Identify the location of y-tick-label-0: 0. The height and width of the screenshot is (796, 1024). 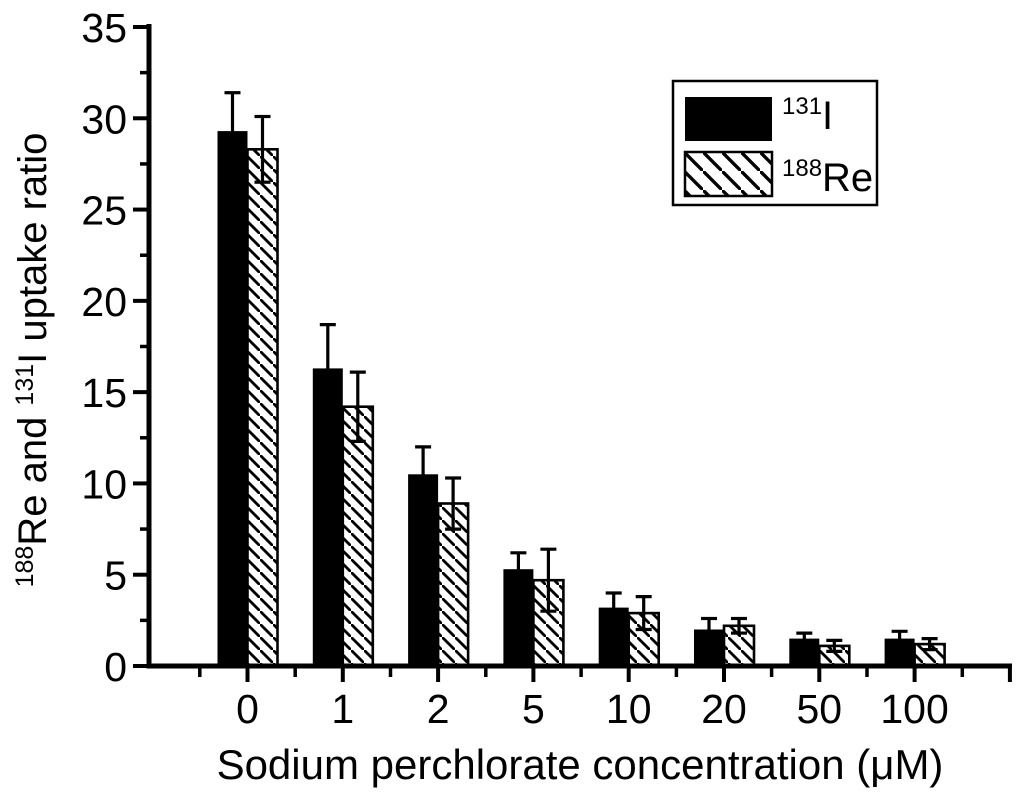
(115, 667).